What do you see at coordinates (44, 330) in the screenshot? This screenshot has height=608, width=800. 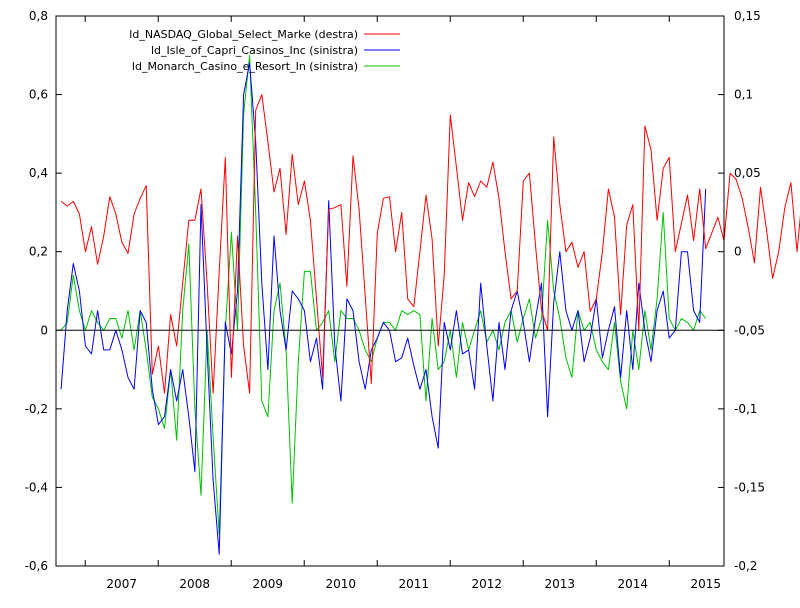 I see `left-axis-tick-label: 0` at bounding box center [44, 330].